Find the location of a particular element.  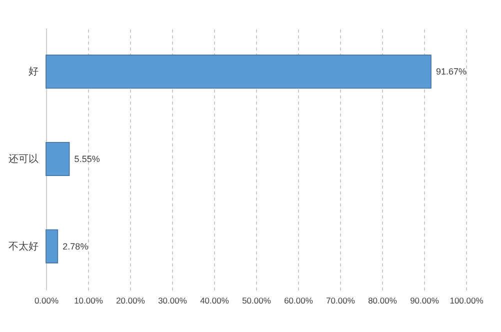

data-label: 2.78% is located at coordinates (75, 246).